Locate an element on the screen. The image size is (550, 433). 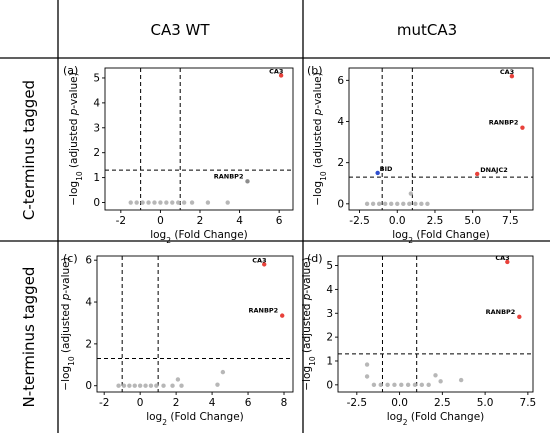
column-header-ca3-wt: CA3 WT is located at coordinates (180, 30).